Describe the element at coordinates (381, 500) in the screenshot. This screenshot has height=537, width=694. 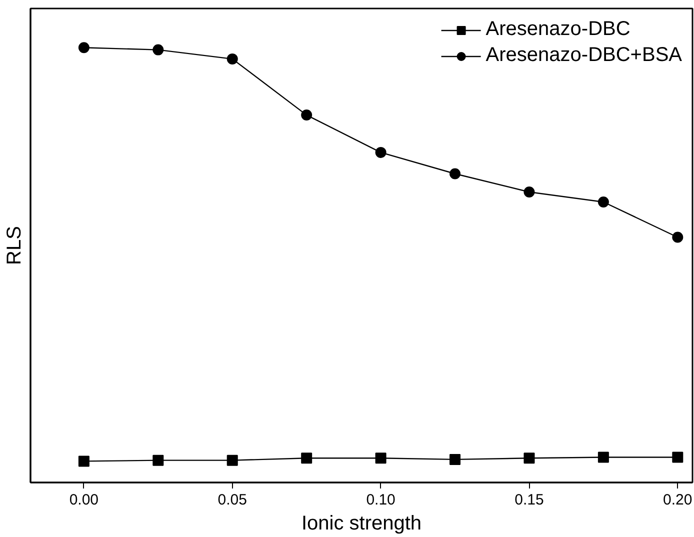
I see `x-tick-label: 0.10` at that location.